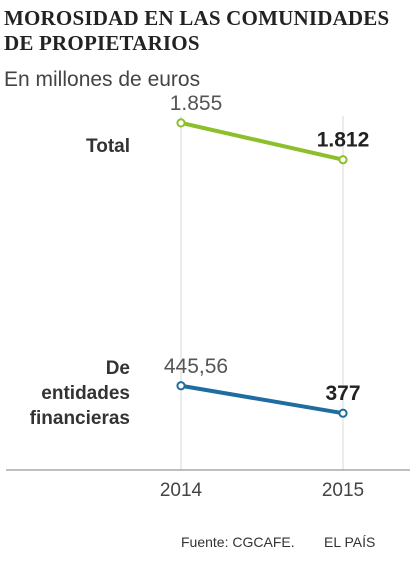  What do you see at coordinates (342, 393) in the screenshot?
I see `series-2-value-label-2015: 377` at bounding box center [342, 393].